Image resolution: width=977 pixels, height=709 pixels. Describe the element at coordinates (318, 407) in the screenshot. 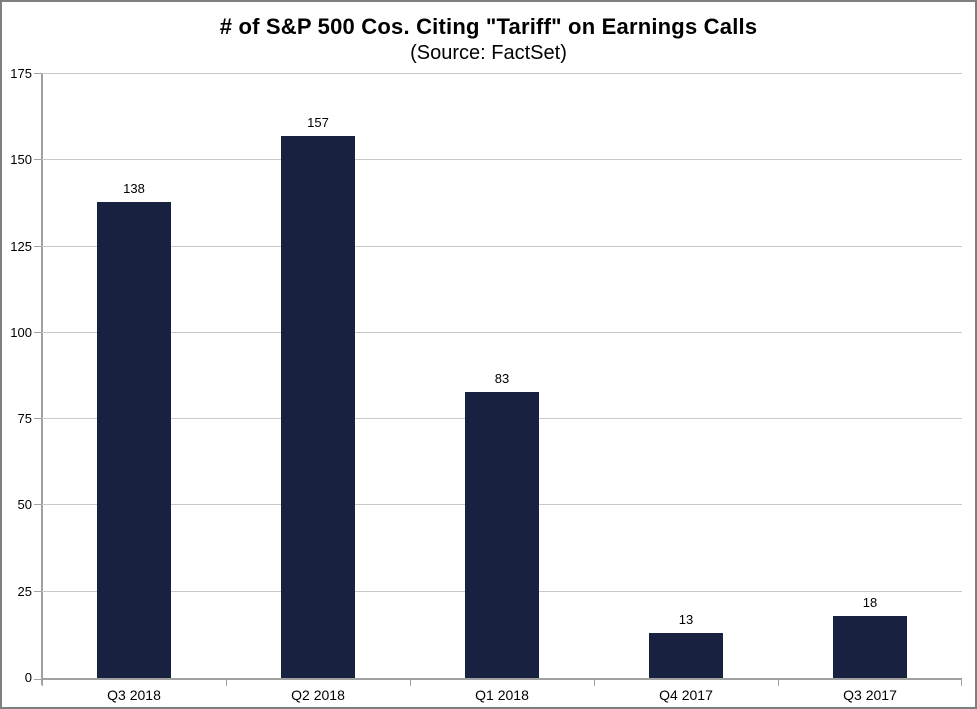

I see `bar-q2-2018` at that location.